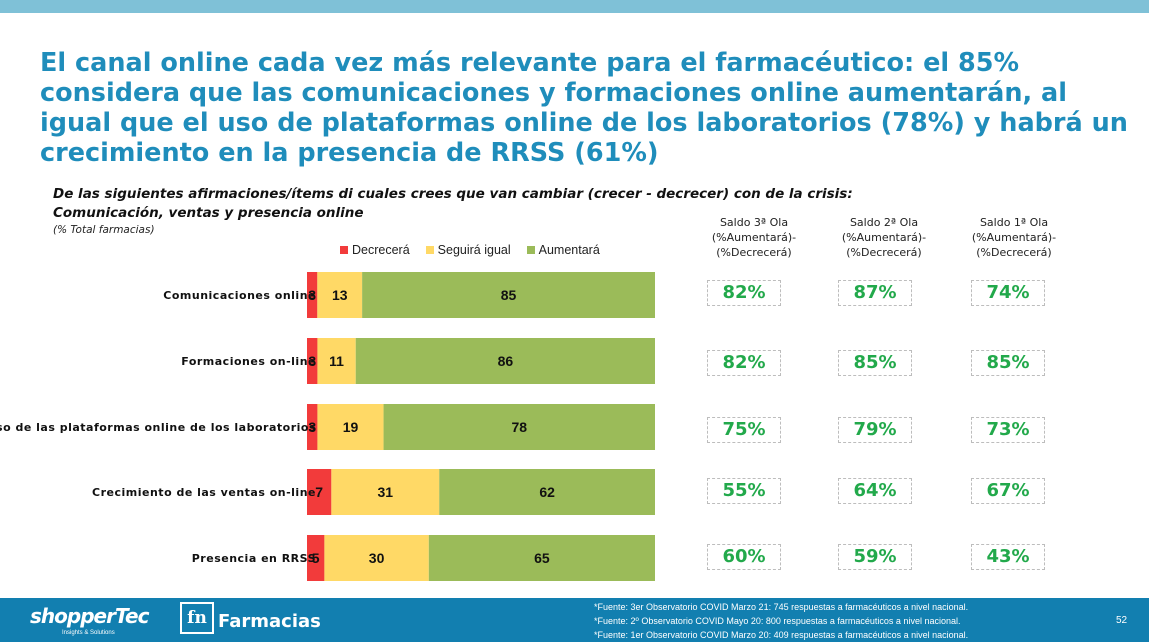  What do you see at coordinates (884, 252) in the screenshot?
I see `saldo-header-ola2-line3: (%Decrecerá)` at bounding box center [884, 252].